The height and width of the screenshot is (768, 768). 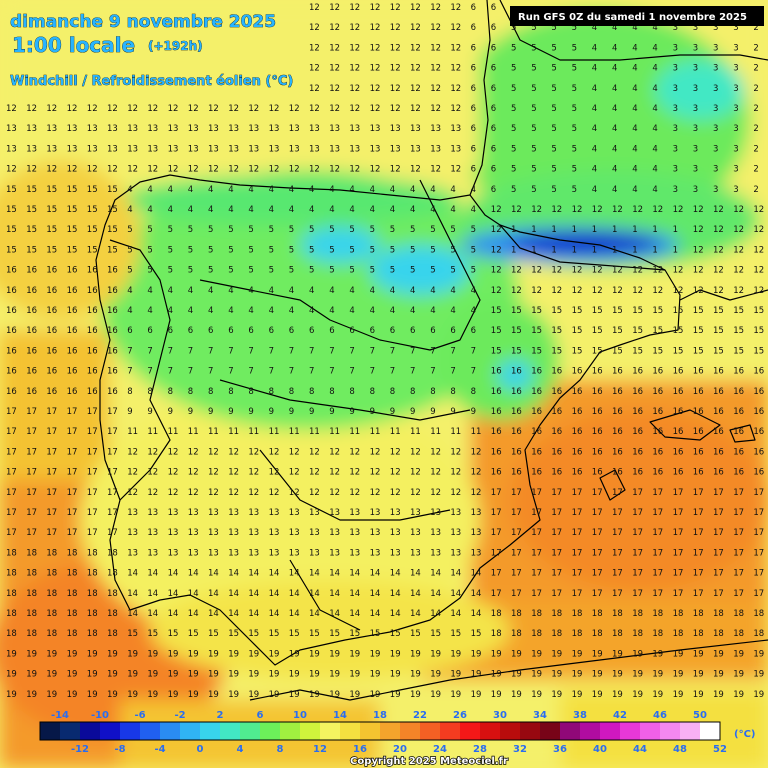 What do you see at coordinates (580, 715) in the screenshot?
I see `legend-tick-label: 38` at bounding box center [580, 715].